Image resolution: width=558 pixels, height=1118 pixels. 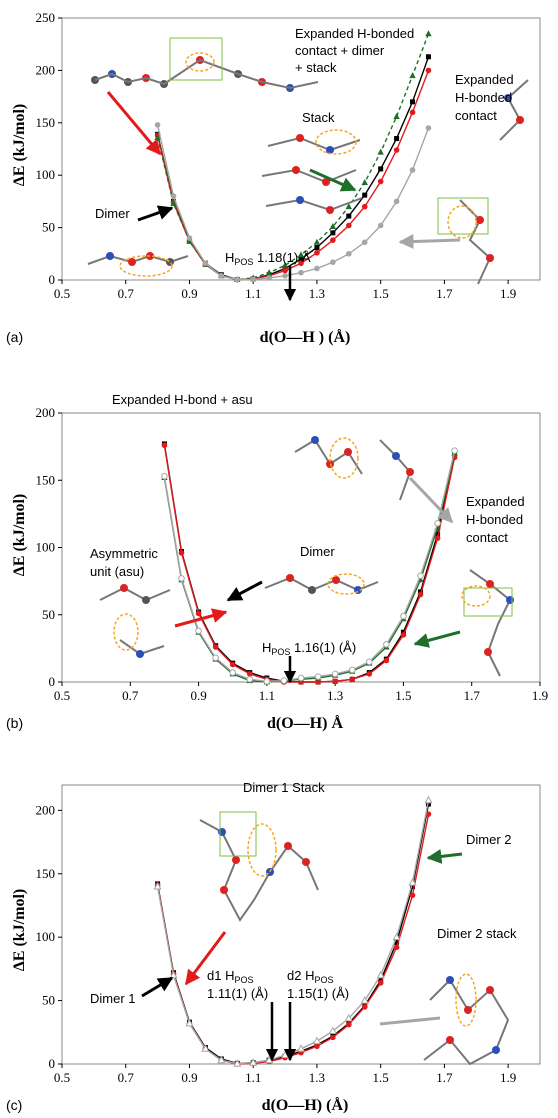 What do you see at coordinates (317, 1077) in the screenshot?
I see `panel-c-xtick-label: 1.3` at bounding box center [317, 1077].